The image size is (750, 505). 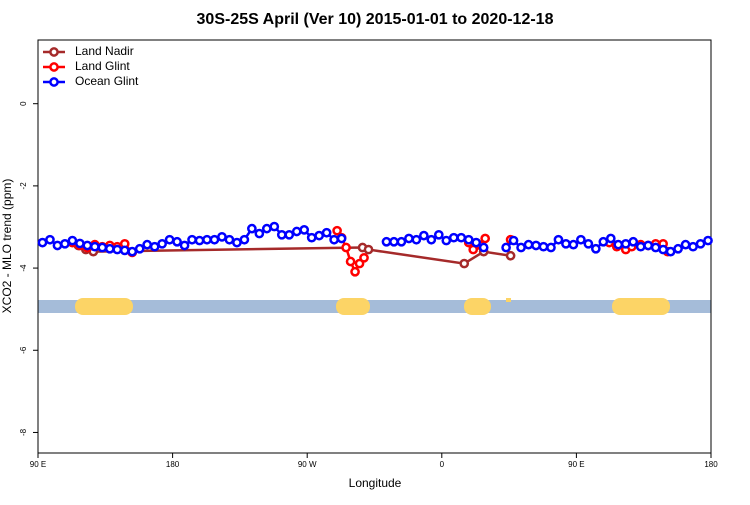 I want to click on land-ocean-band, so click(x=374, y=306).